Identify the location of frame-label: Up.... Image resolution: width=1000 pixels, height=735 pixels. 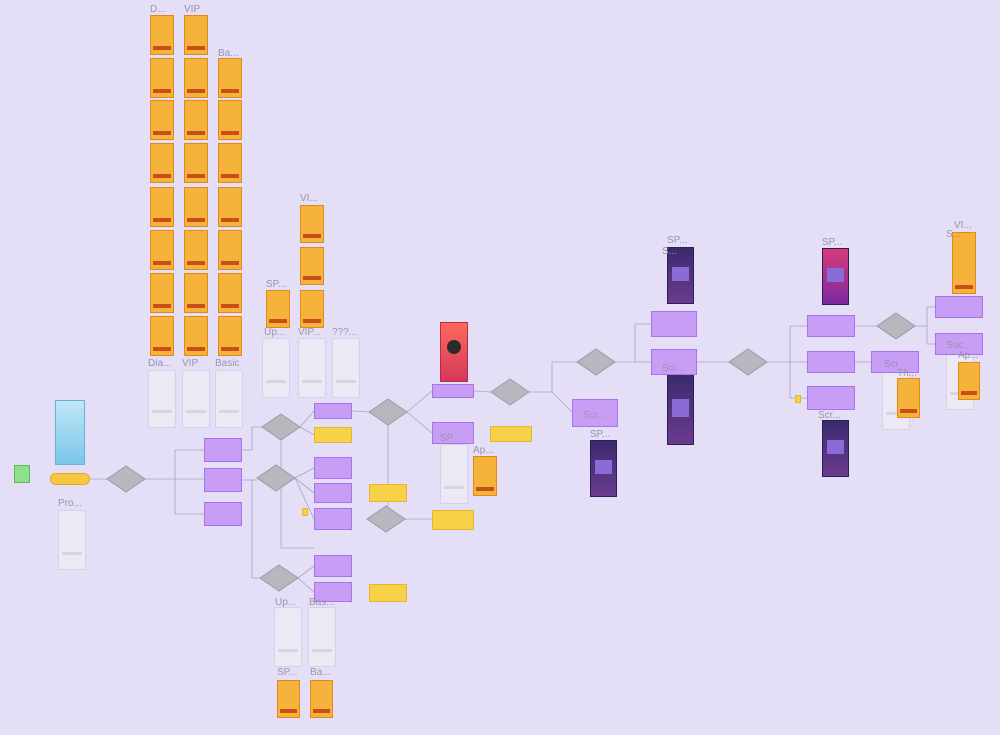
(275, 332).